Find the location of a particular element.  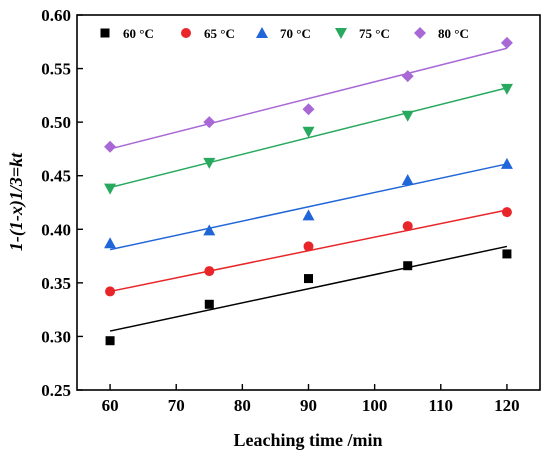

legend-label: 60 °C is located at coordinates (138, 33).